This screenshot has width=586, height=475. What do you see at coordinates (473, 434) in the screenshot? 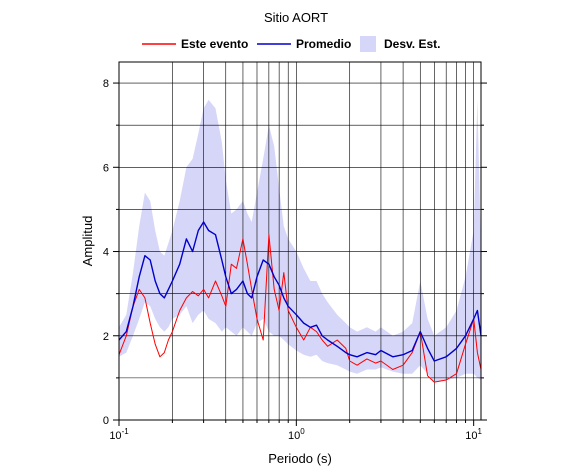
I see `x-tick-label: 10¹` at bounding box center [473, 434].